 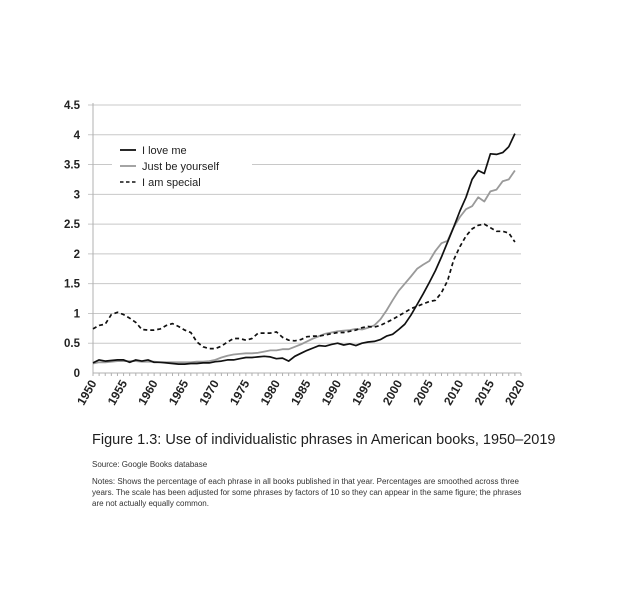 I want to click on source-note: Source: Google Books database, so click(x=150, y=464).